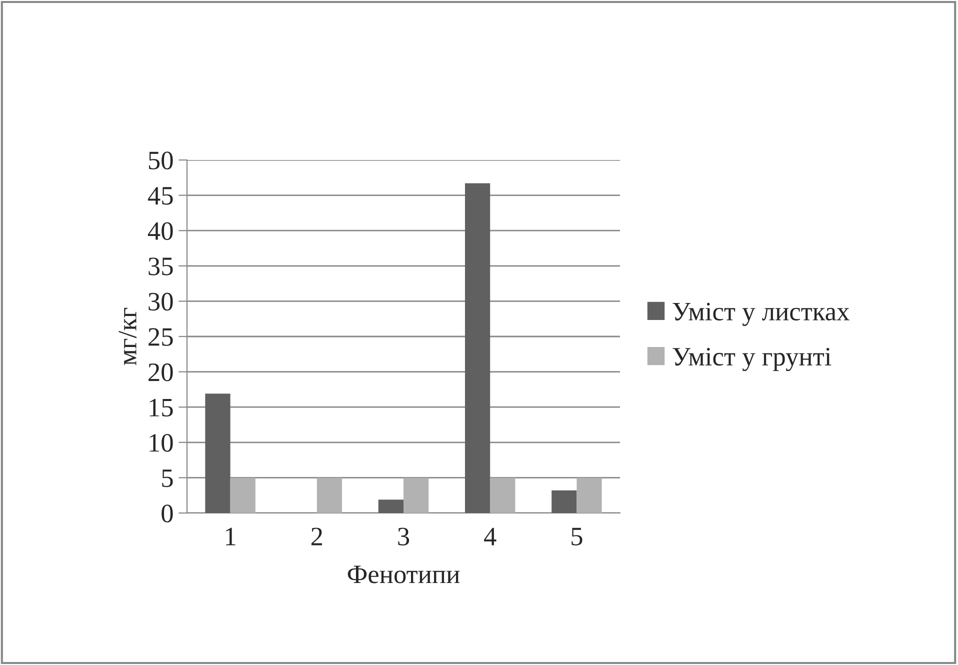 This screenshot has height=665, width=958. What do you see at coordinates (231, 537) in the screenshot?
I see `x-tick-label: 1` at bounding box center [231, 537].